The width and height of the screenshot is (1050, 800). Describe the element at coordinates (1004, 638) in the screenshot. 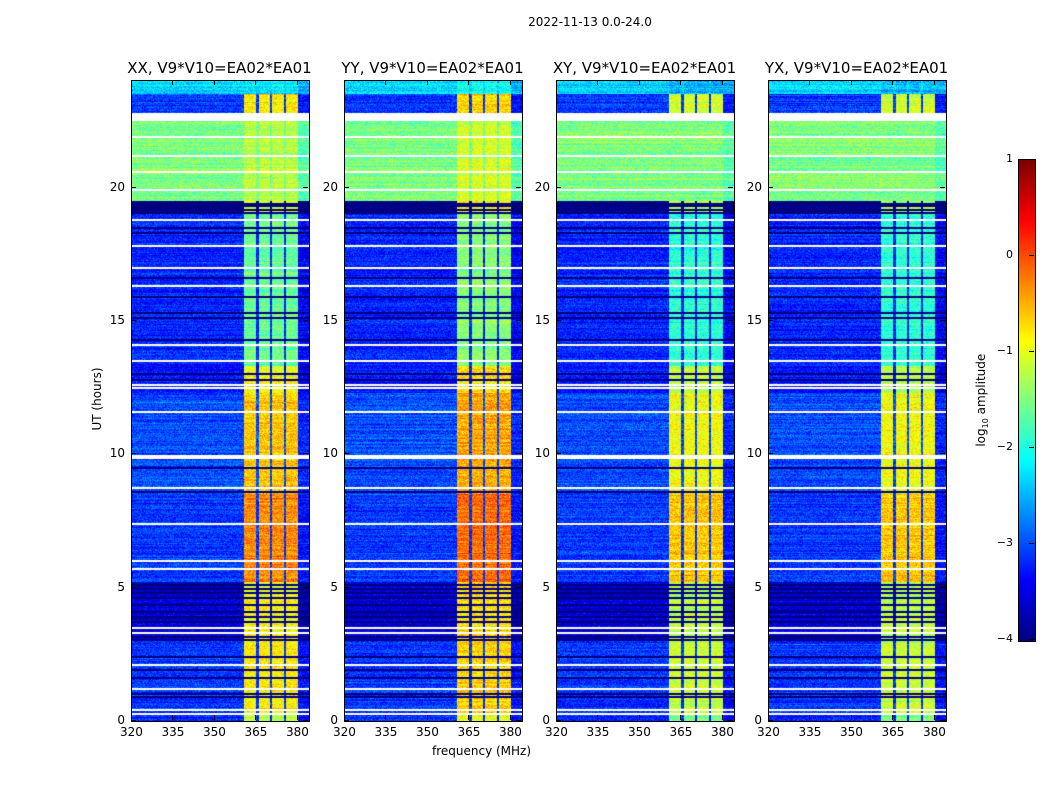

I see `colorbar-tick-label: −4` at that location.